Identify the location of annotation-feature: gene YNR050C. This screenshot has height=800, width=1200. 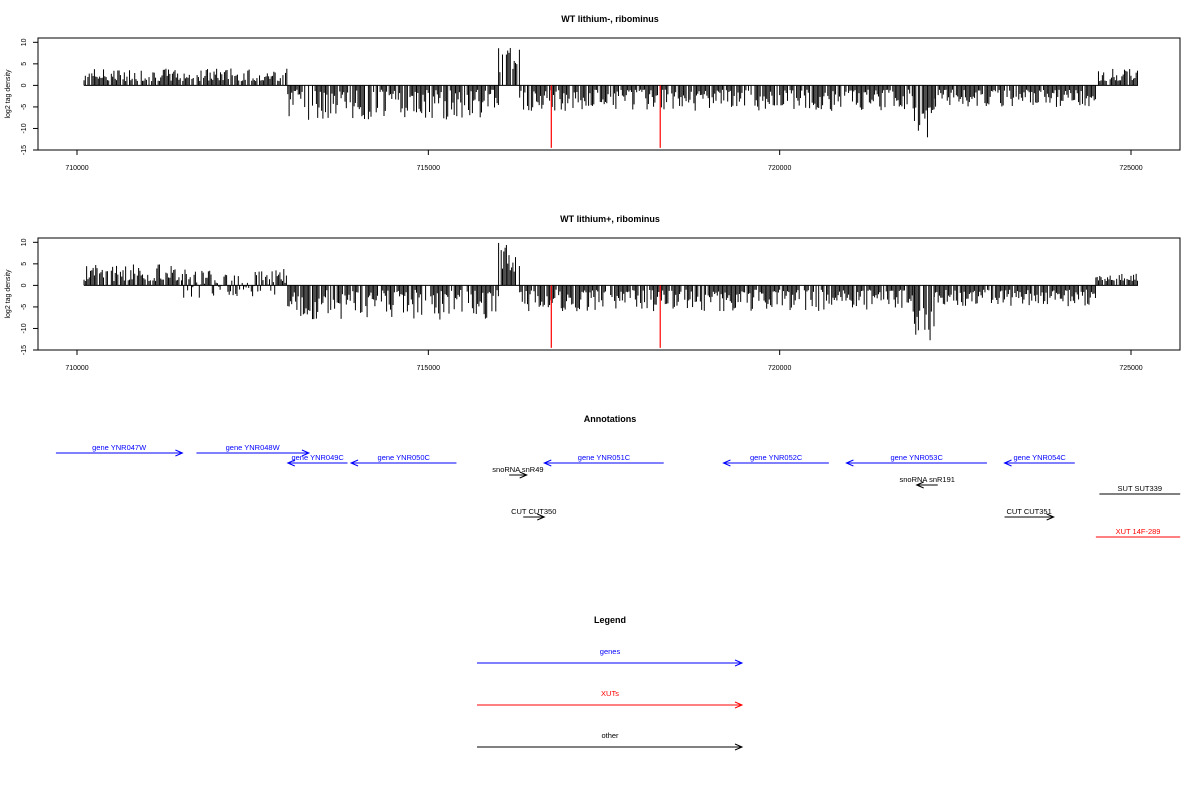
(403, 460).